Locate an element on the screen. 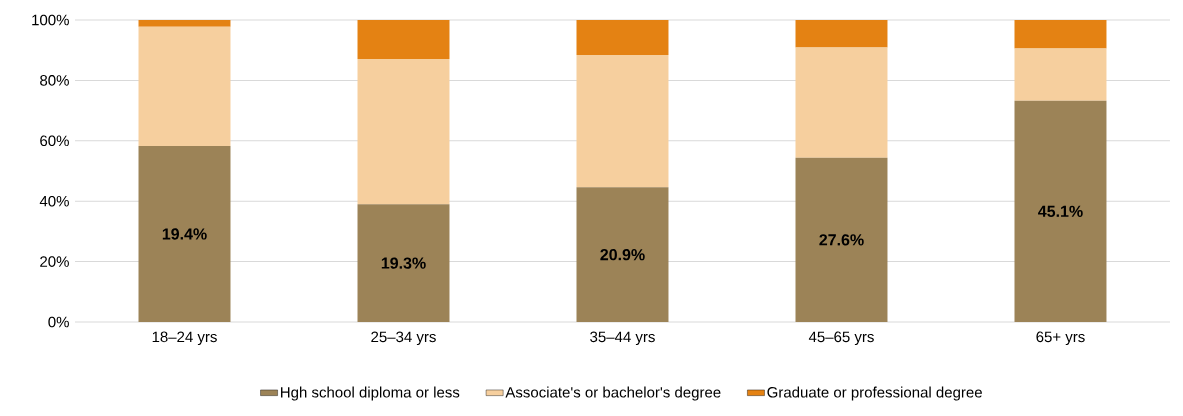 The width and height of the screenshot is (1183, 416). x-tick-label: 35–44 yrs is located at coordinates (622, 338).